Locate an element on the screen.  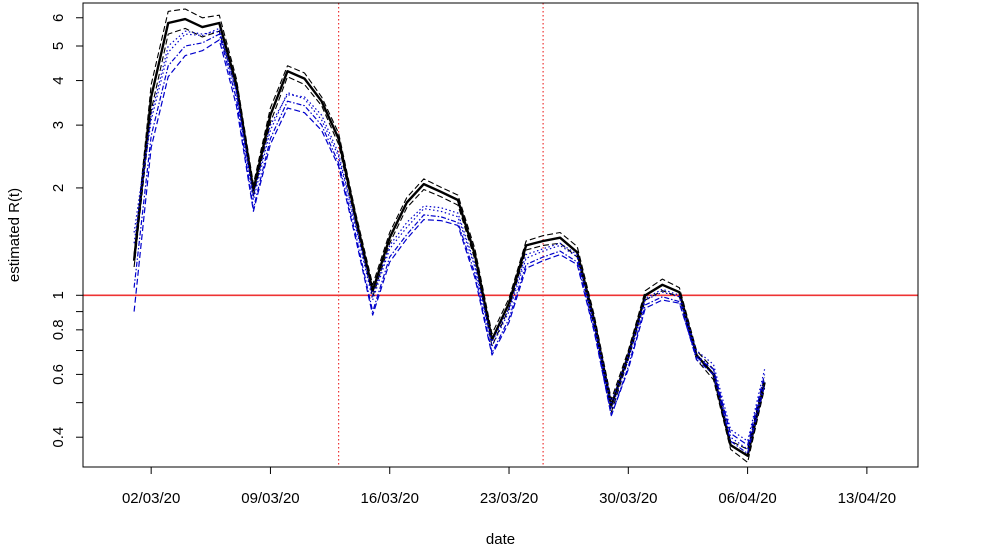
y-tick-label: 0.4 is located at coordinates (58, 437).